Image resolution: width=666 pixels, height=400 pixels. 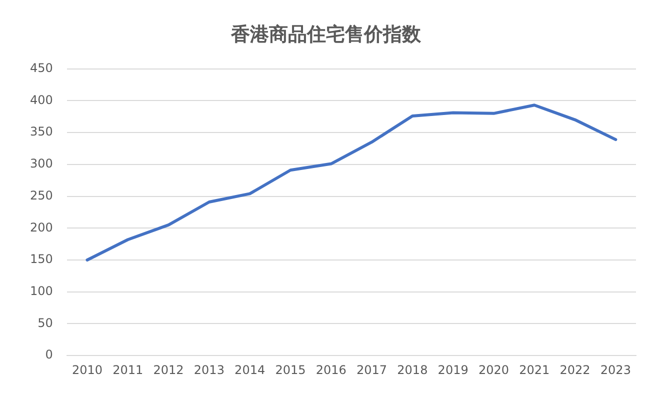 What do you see at coordinates (41, 195) in the screenshot?
I see `y-tick-label: 250` at bounding box center [41, 195].